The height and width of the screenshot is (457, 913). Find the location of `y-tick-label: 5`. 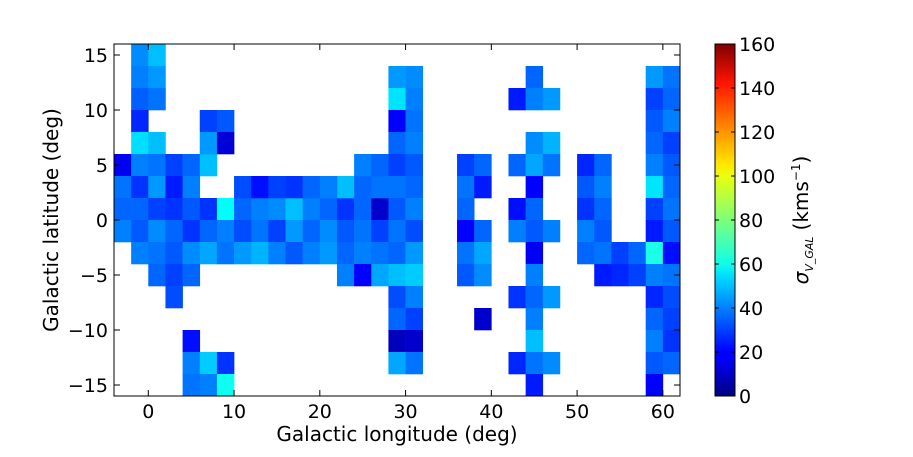

y-tick-label: 5 is located at coordinates (102, 166).